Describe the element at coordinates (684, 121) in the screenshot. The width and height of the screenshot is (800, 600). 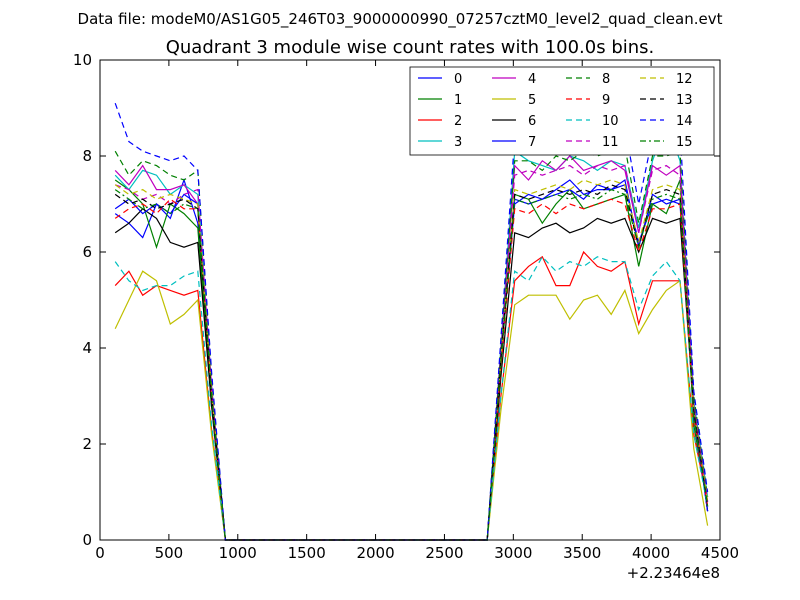
I see `legend-label-14: 14` at that location.